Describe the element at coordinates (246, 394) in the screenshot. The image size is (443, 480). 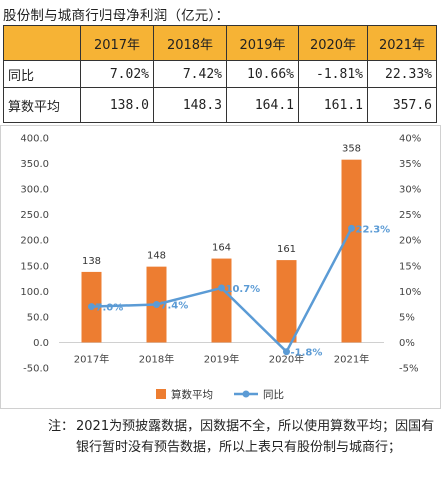
I see `legend-line-marker` at that location.